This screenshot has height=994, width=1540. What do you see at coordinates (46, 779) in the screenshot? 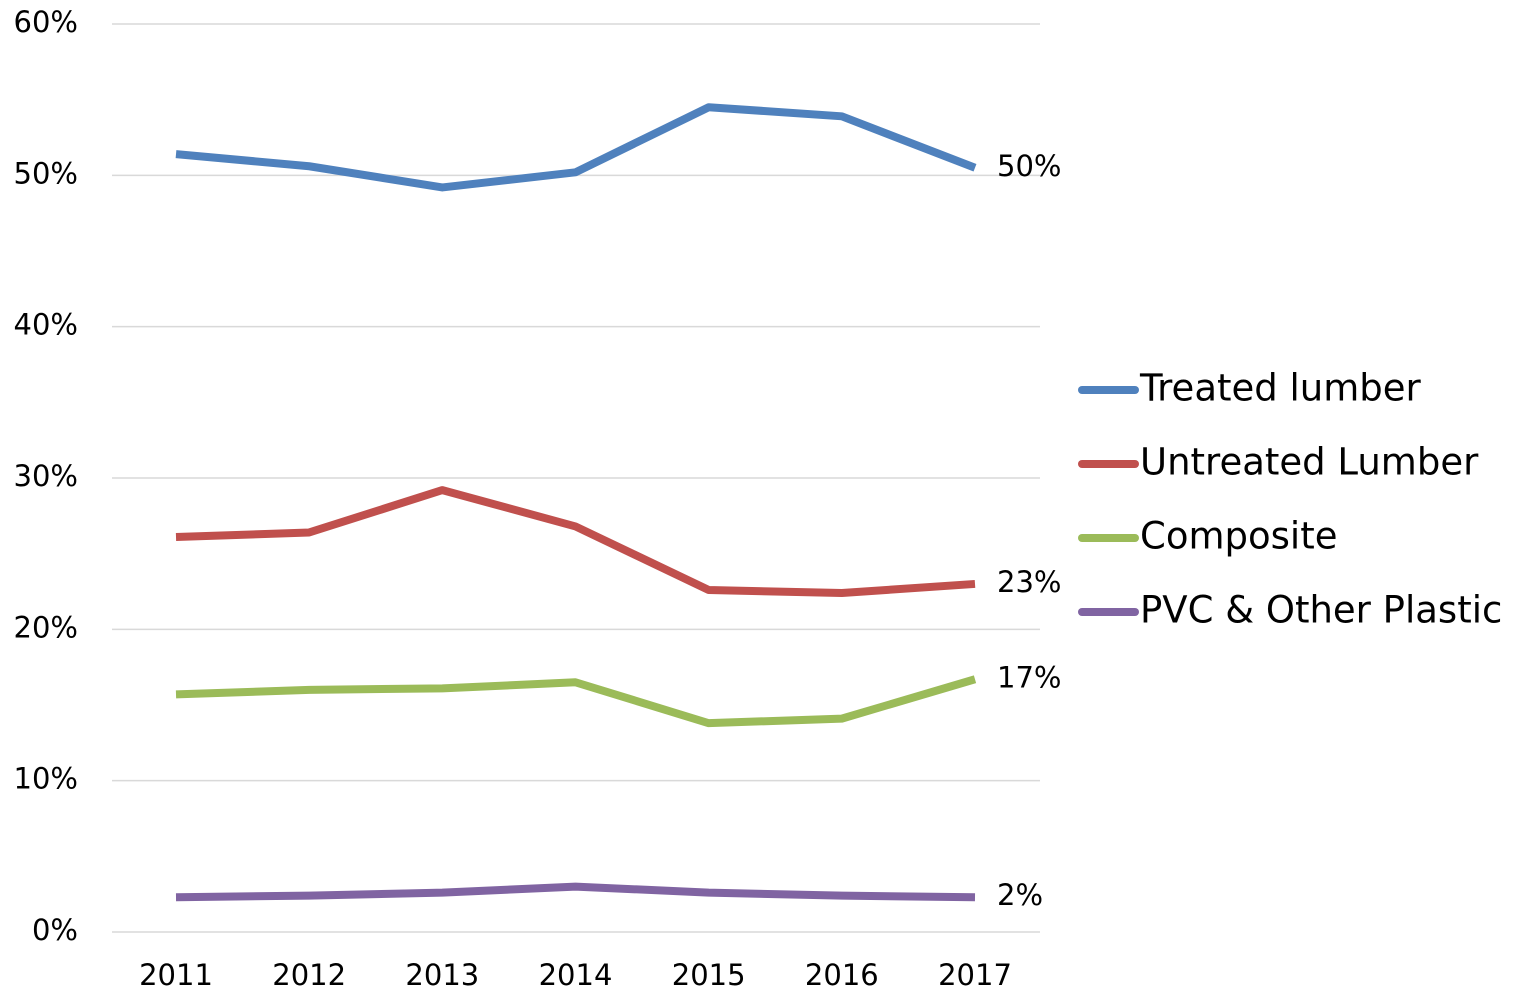
I see `y-tick-label: 10%` at bounding box center [46, 779].